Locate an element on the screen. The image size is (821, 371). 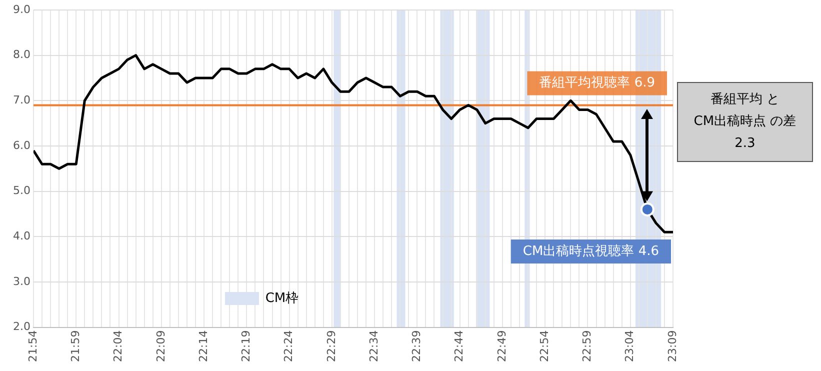
x-tick-label: 22:24 is located at coordinates (289, 346).